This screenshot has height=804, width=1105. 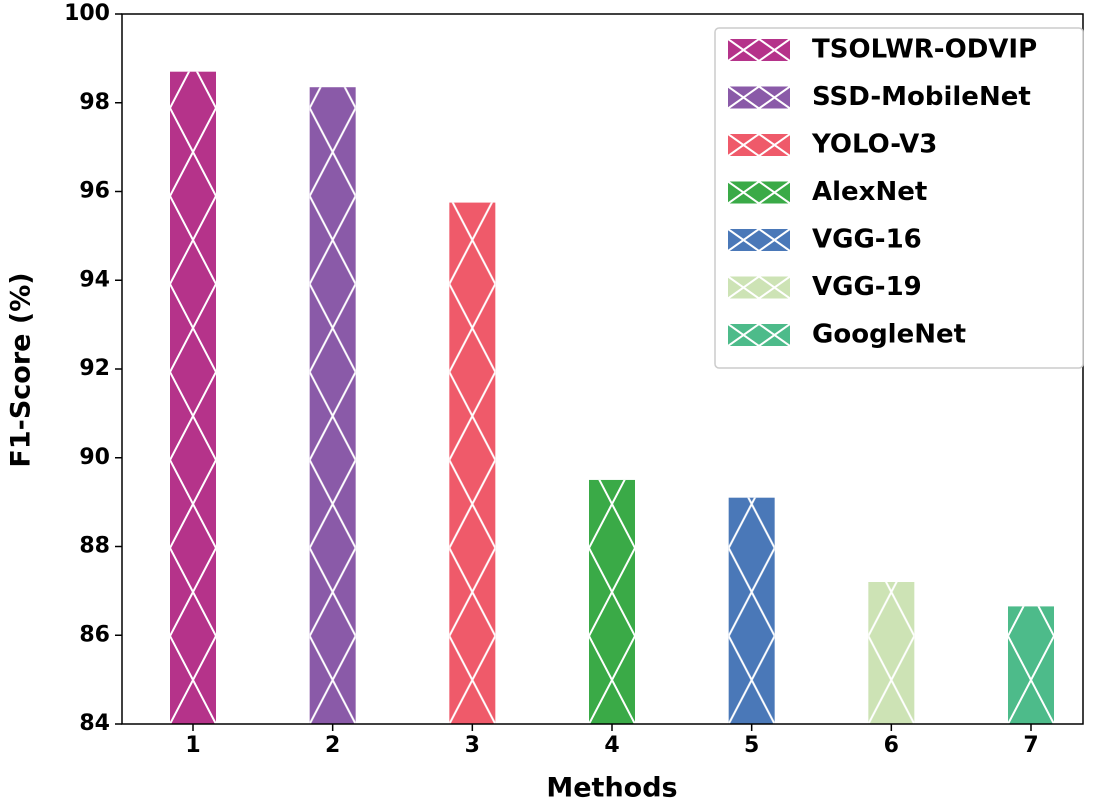 What do you see at coordinates (867, 240) in the screenshot?
I see `legend-label: VGG-16` at bounding box center [867, 240].